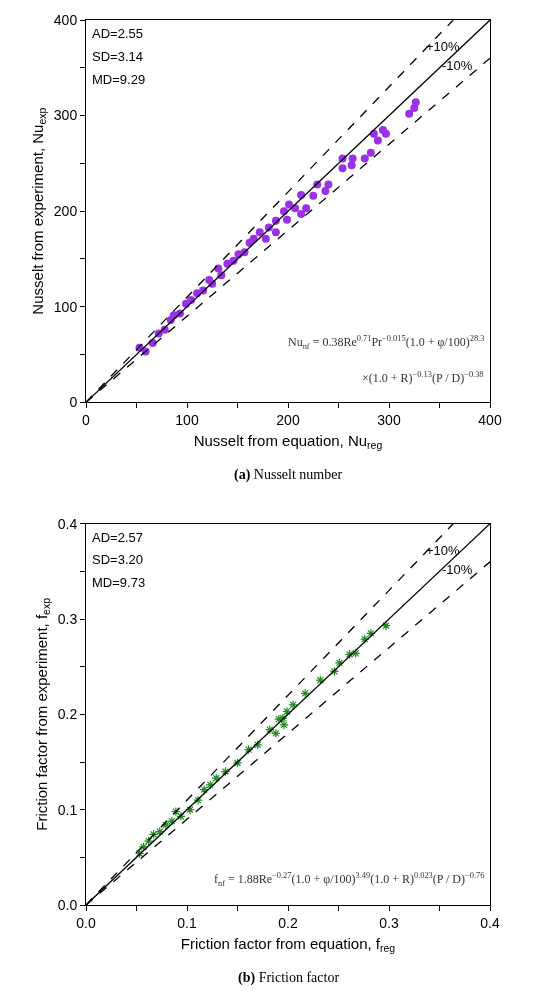 Image resolution: width=554 pixels, height=1001 pixels. Describe the element at coordinates (65, 115) in the screenshot. I see `y-tick-label: 300` at that location.